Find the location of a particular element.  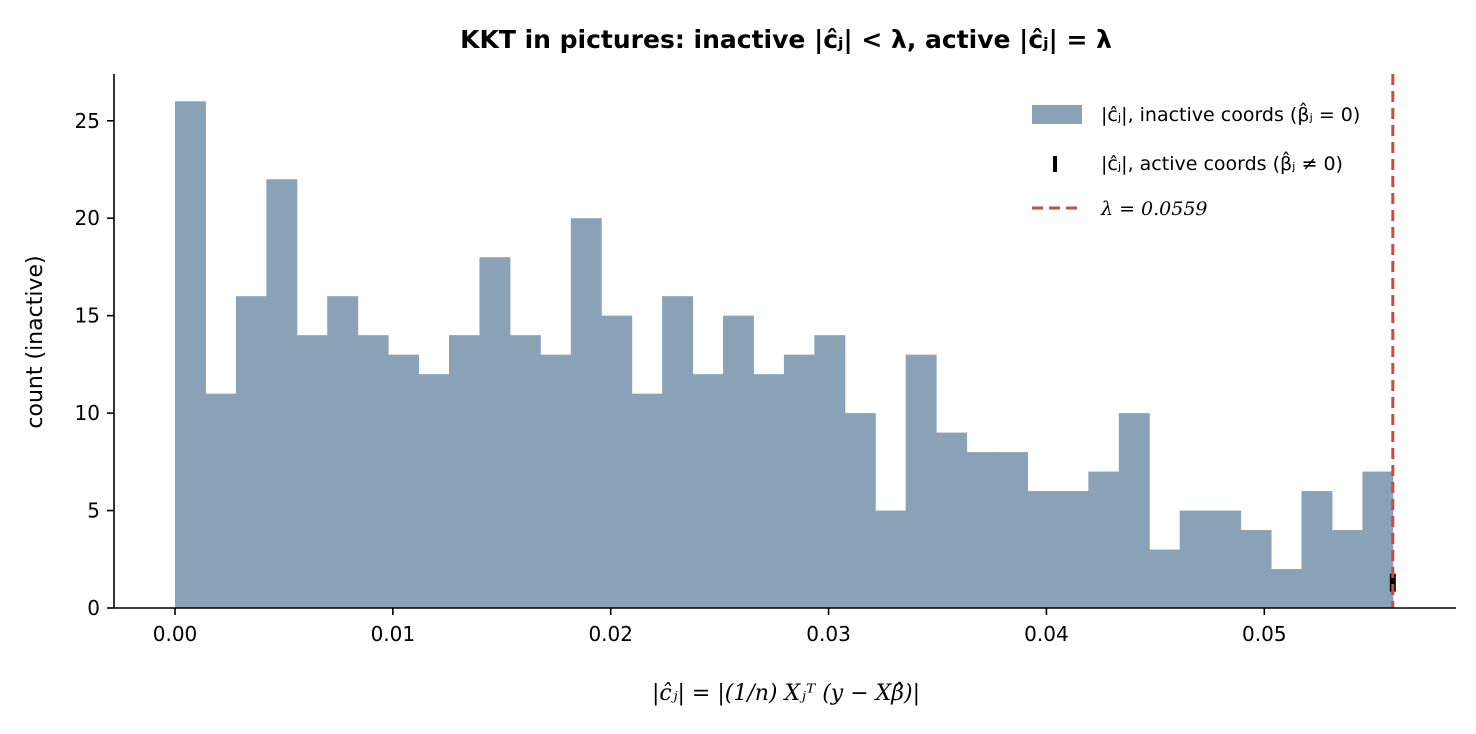

x-tick-label: 0.00 is located at coordinates (175, 634).